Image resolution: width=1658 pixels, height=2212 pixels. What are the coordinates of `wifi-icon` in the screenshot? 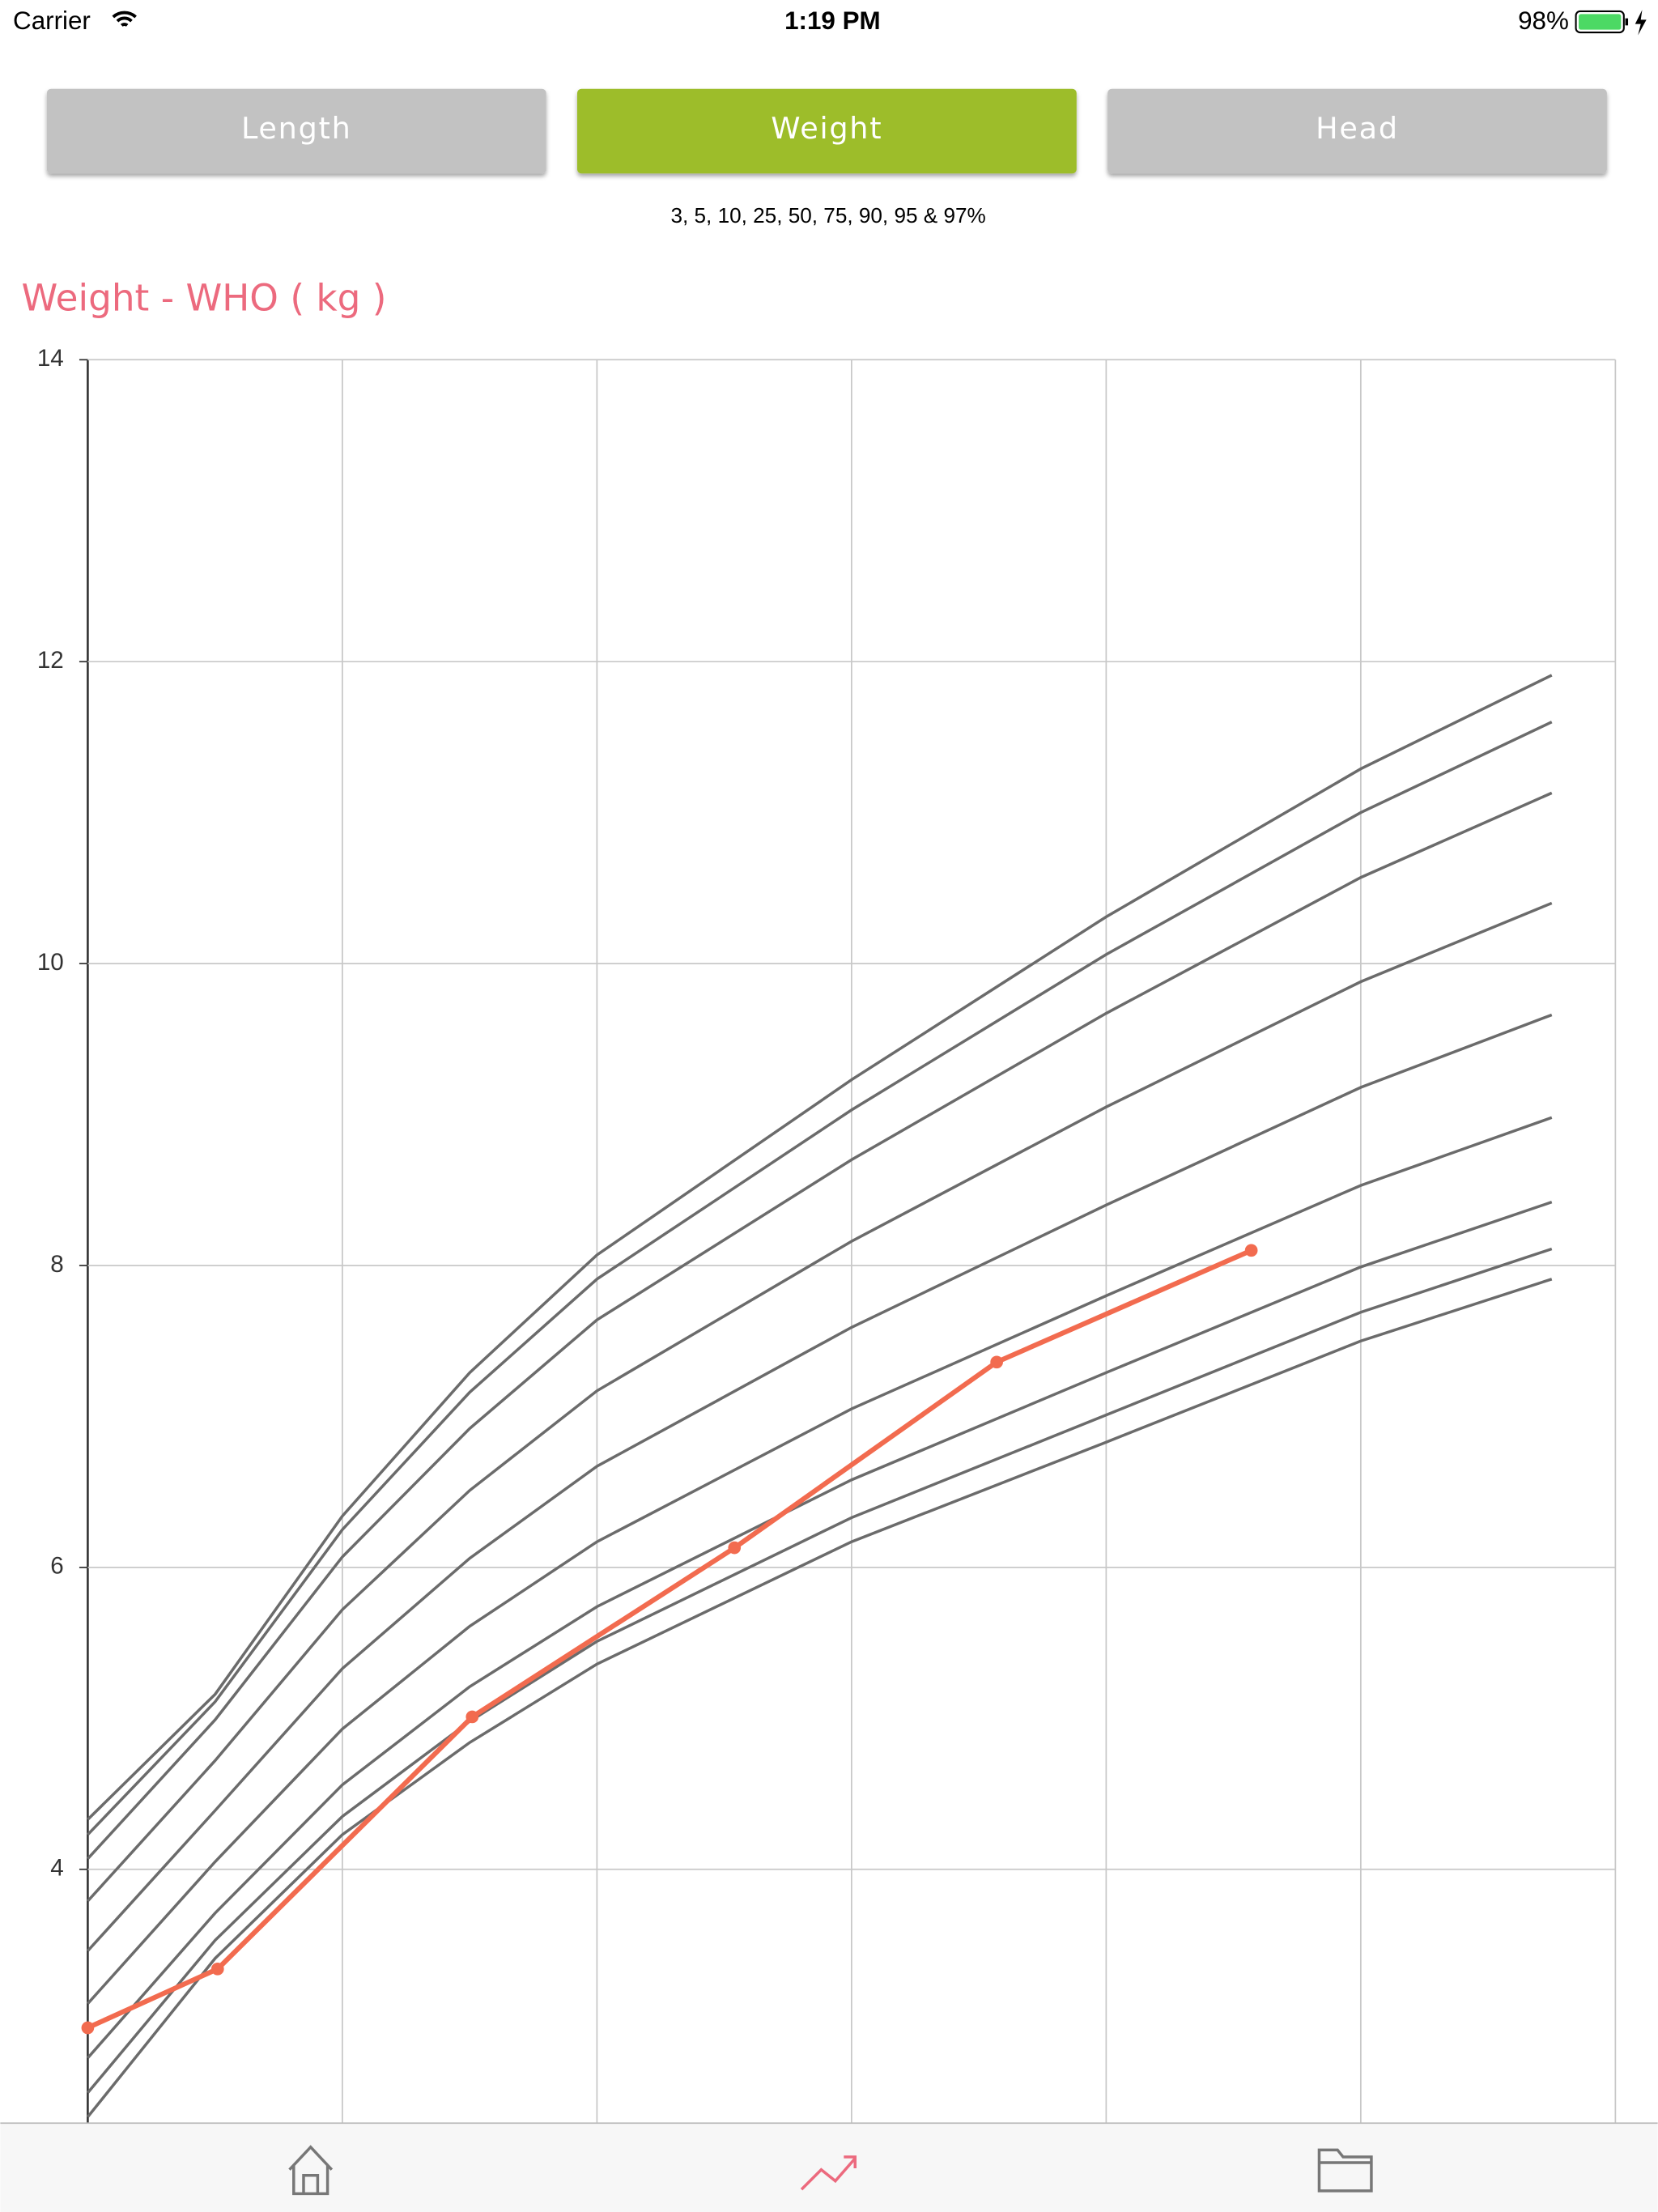 It's located at (124, 19).